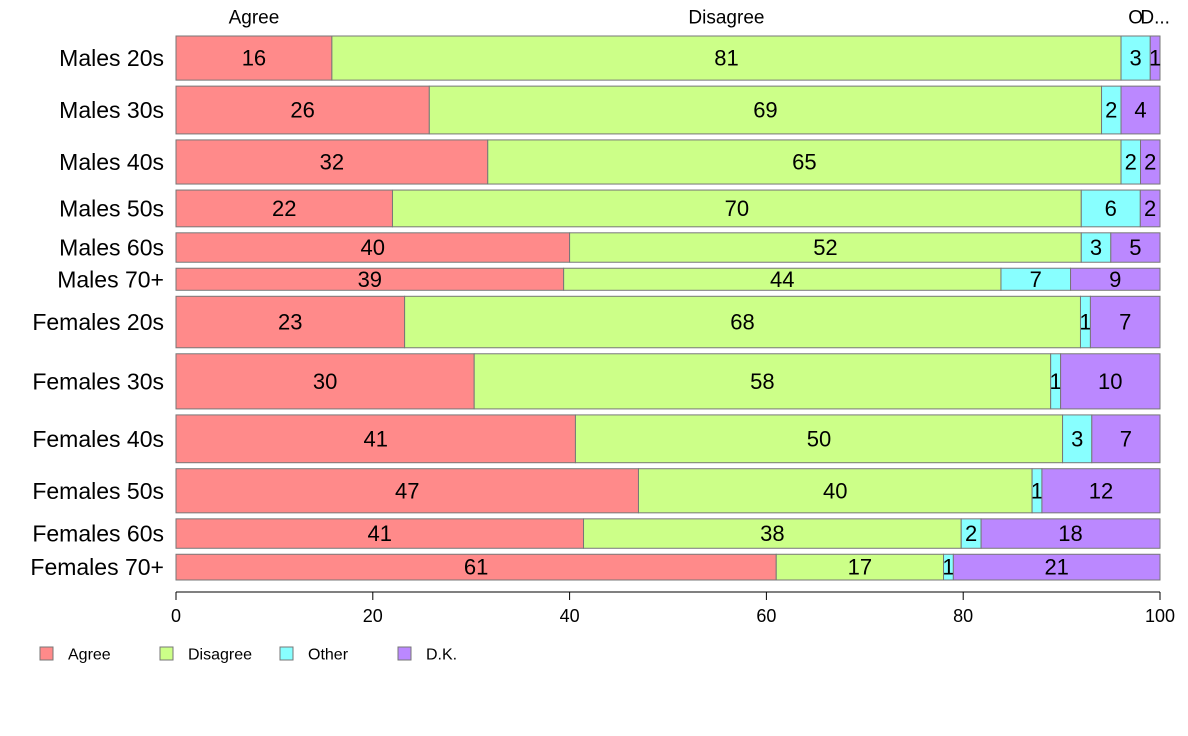 The width and height of the screenshot is (1188, 736). What do you see at coordinates (328, 655) in the screenshot?
I see `legend-label: Other` at bounding box center [328, 655].